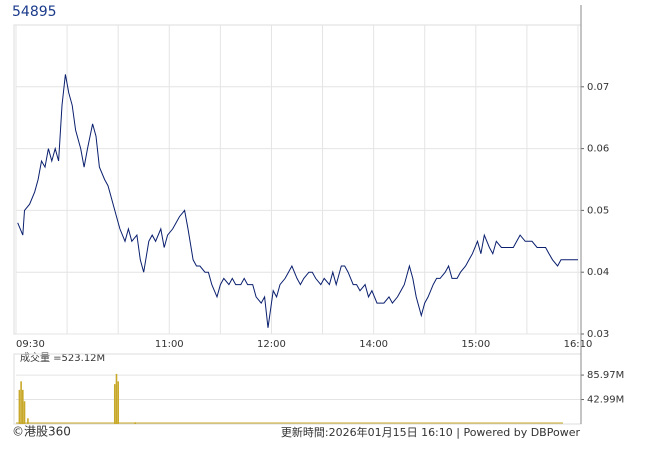 The height and width of the screenshot is (450, 654). I want to click on copyright: ©港股360, so click(41, 432).